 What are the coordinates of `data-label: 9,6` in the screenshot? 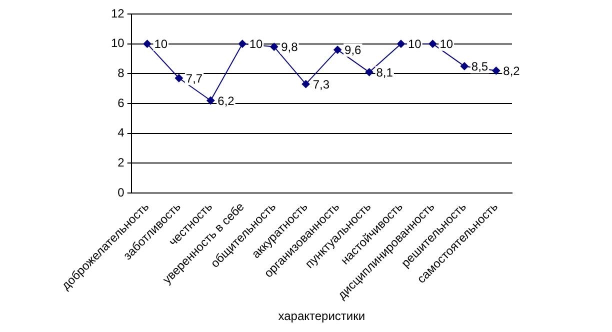 It's located at (353, 50).